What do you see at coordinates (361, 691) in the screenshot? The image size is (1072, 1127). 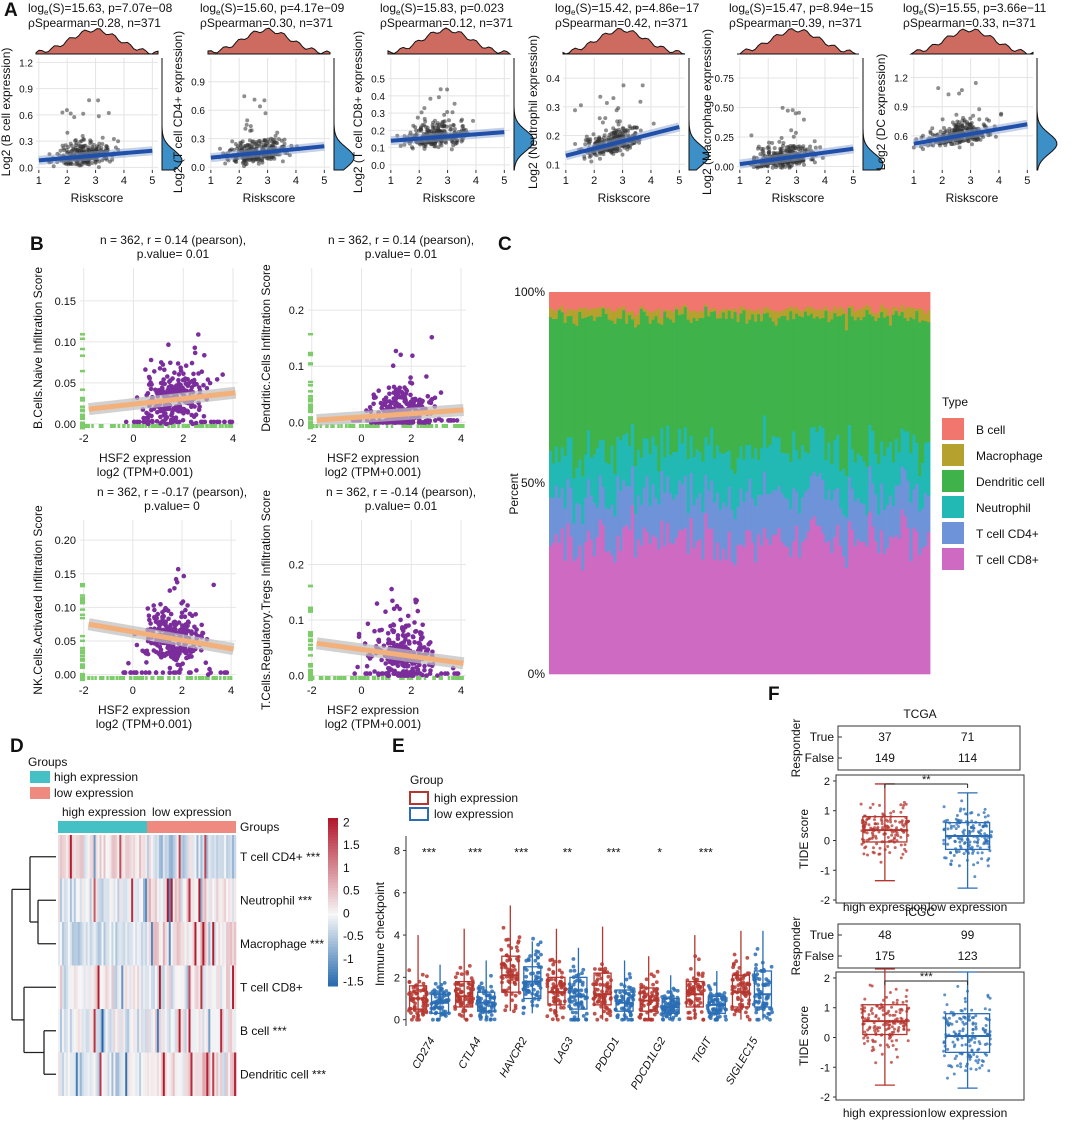 I see `x-tick-label: 0` at bounding box center [361, 691].